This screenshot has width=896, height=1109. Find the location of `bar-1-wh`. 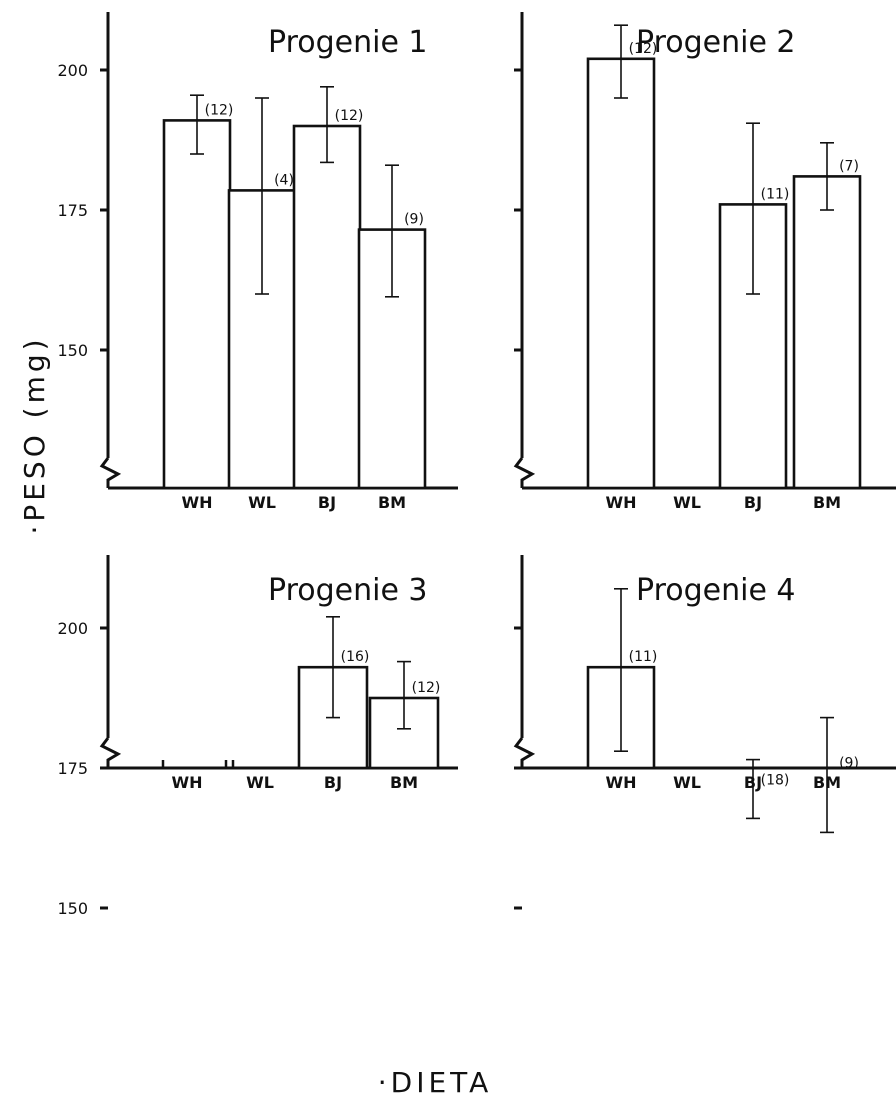

bar-1-wh is located at coordinates (197, 304).